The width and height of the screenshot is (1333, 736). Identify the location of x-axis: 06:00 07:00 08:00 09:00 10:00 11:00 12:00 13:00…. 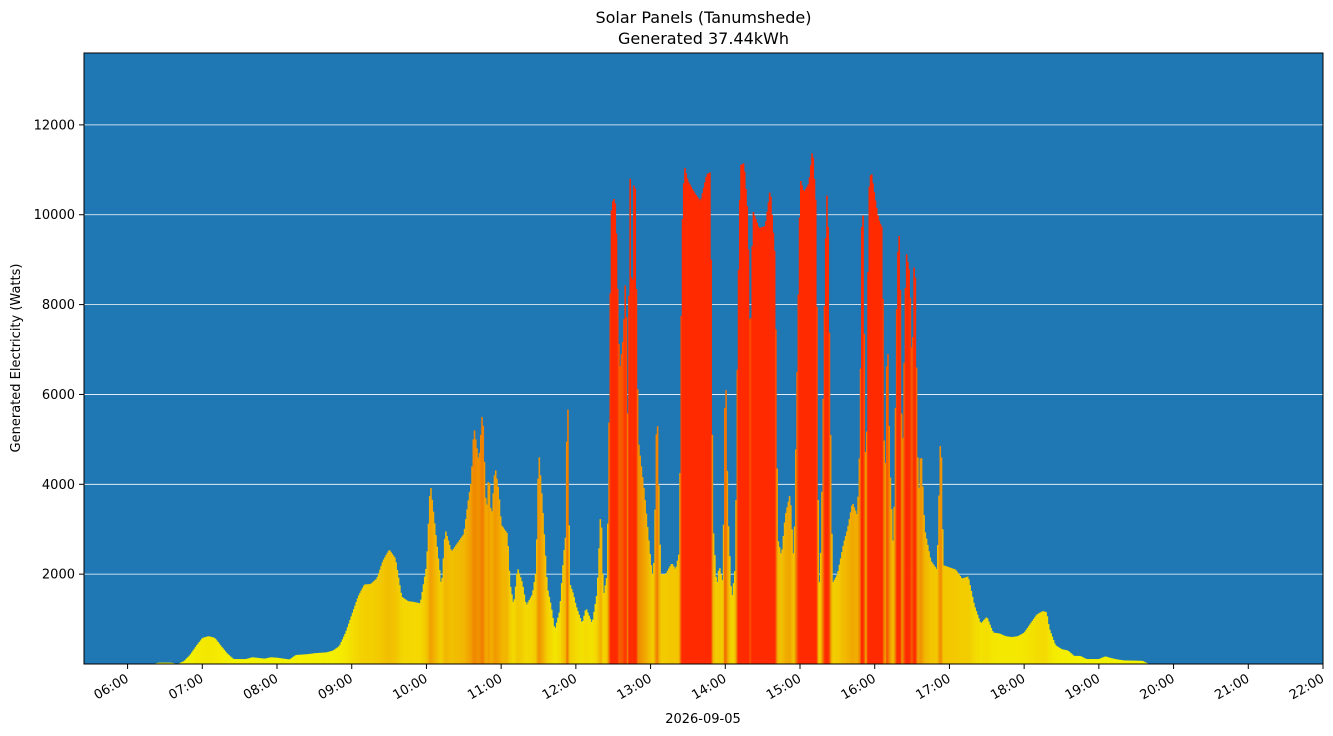
(709, 683).